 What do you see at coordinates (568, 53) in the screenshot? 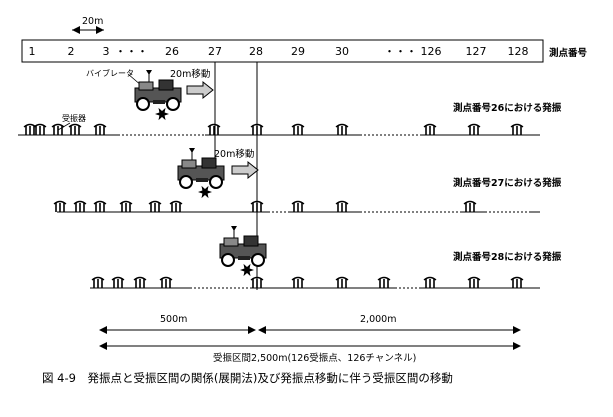
I see `station-row-label: 測点番号` at bounding box center [568, 53].